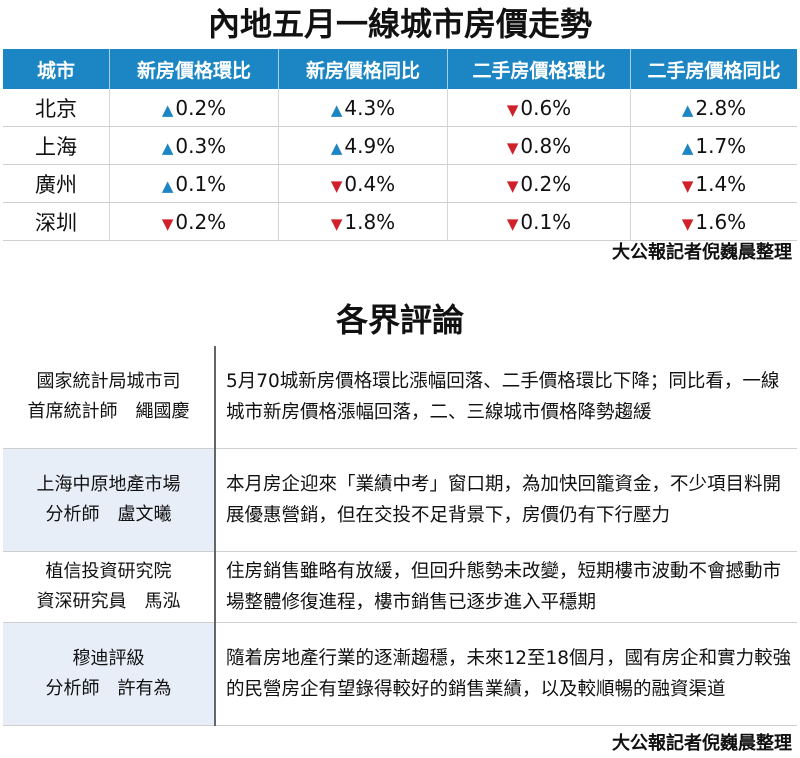  I want to click on change-cell: ▼ 0.4%, so click(363, 183).